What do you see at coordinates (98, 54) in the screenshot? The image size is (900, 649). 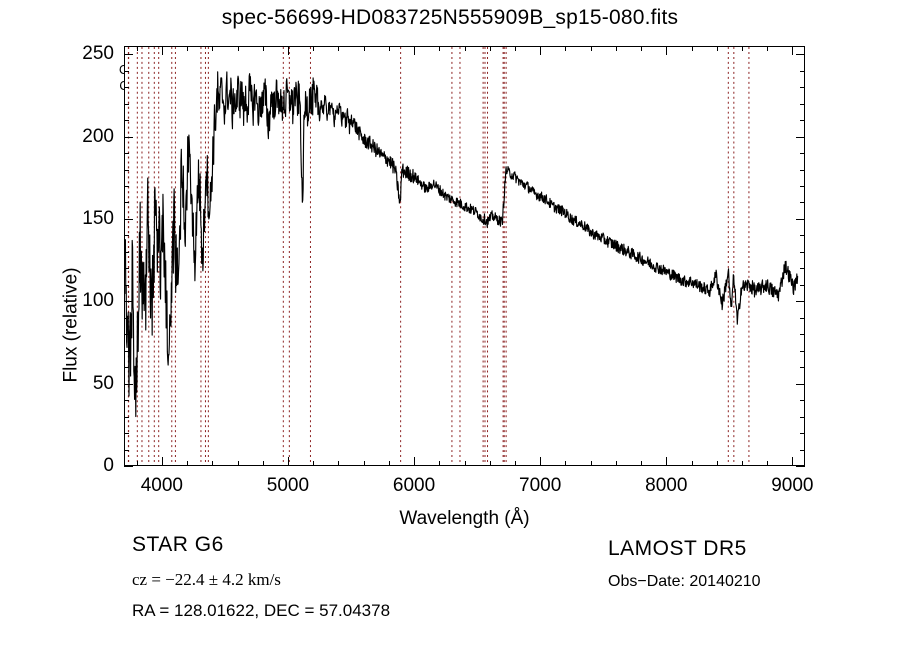 I see `y-tick-label: 250` at bounding box center [98, 54].